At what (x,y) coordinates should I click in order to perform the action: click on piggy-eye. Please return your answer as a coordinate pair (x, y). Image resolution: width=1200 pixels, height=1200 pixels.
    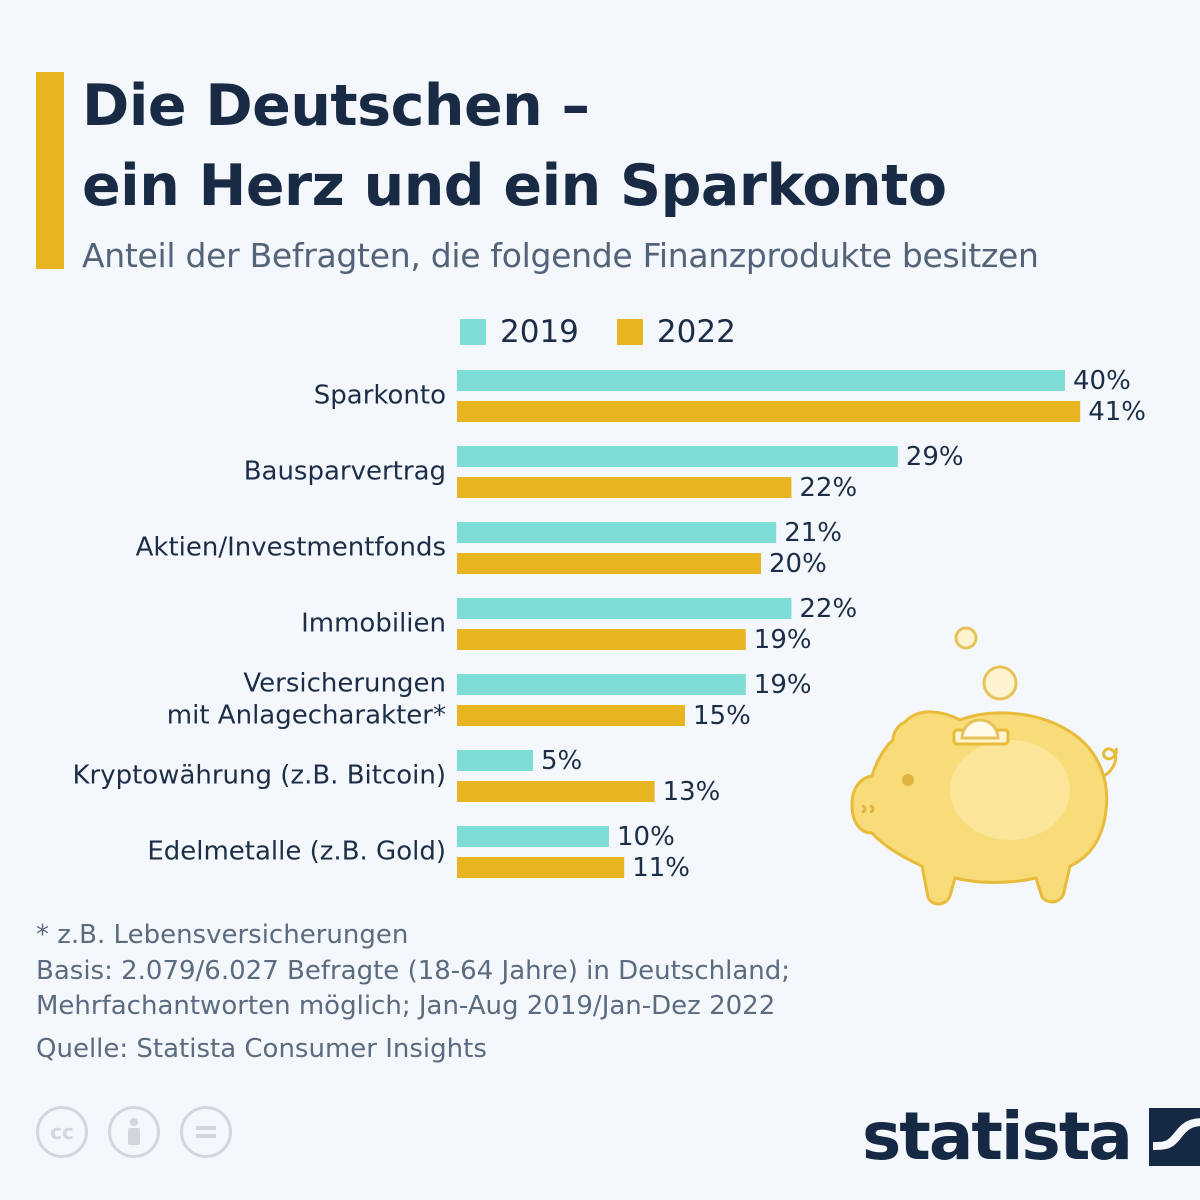
    Looking at the image, I should click on (908, 780).